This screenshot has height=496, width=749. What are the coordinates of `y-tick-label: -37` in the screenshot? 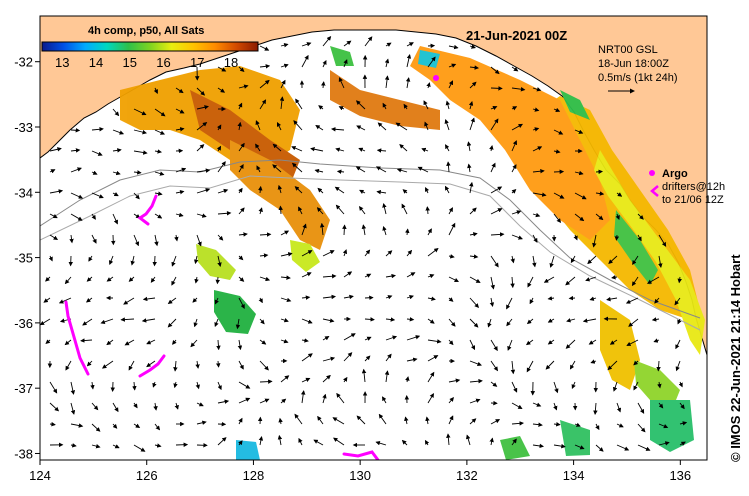 It's located at (23, 388).